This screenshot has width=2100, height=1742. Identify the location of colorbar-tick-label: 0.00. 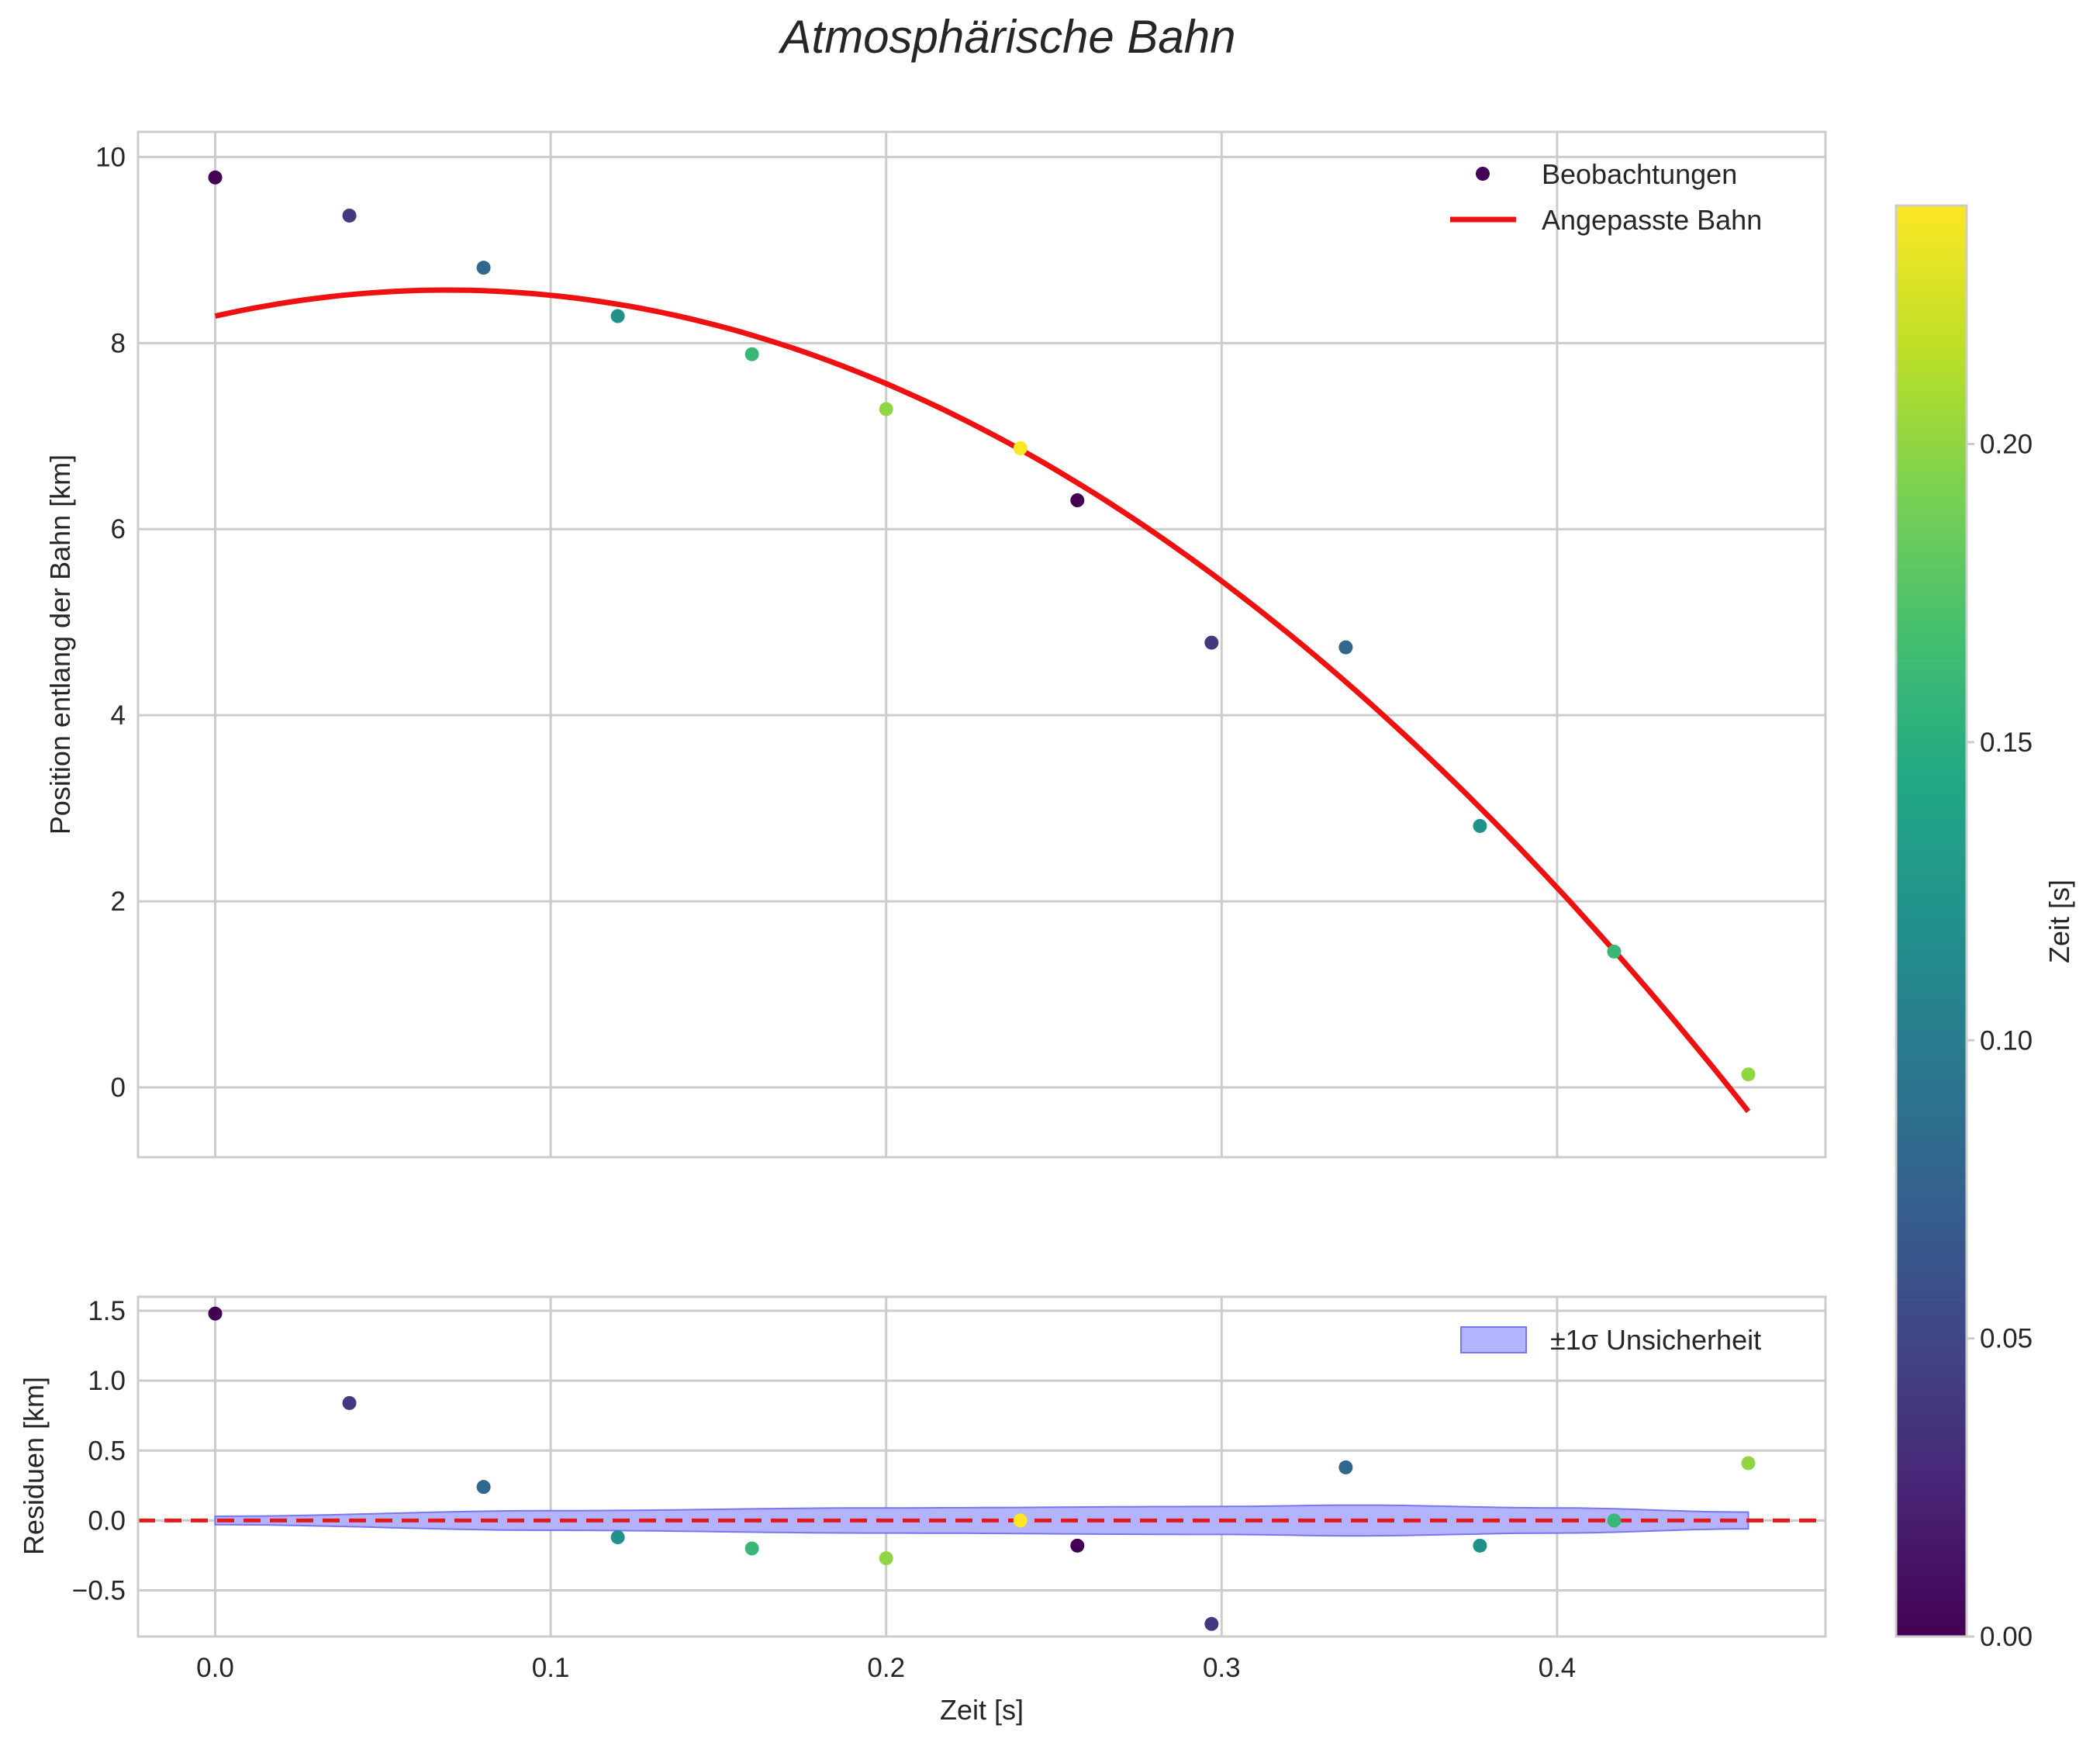
(2006, 1637).